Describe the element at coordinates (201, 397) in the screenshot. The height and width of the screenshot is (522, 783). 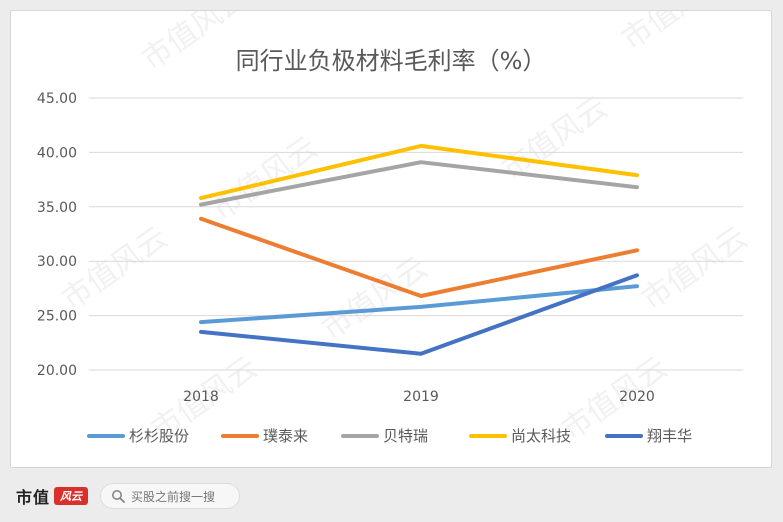
I see `x-tick-label: 2018` at that location.